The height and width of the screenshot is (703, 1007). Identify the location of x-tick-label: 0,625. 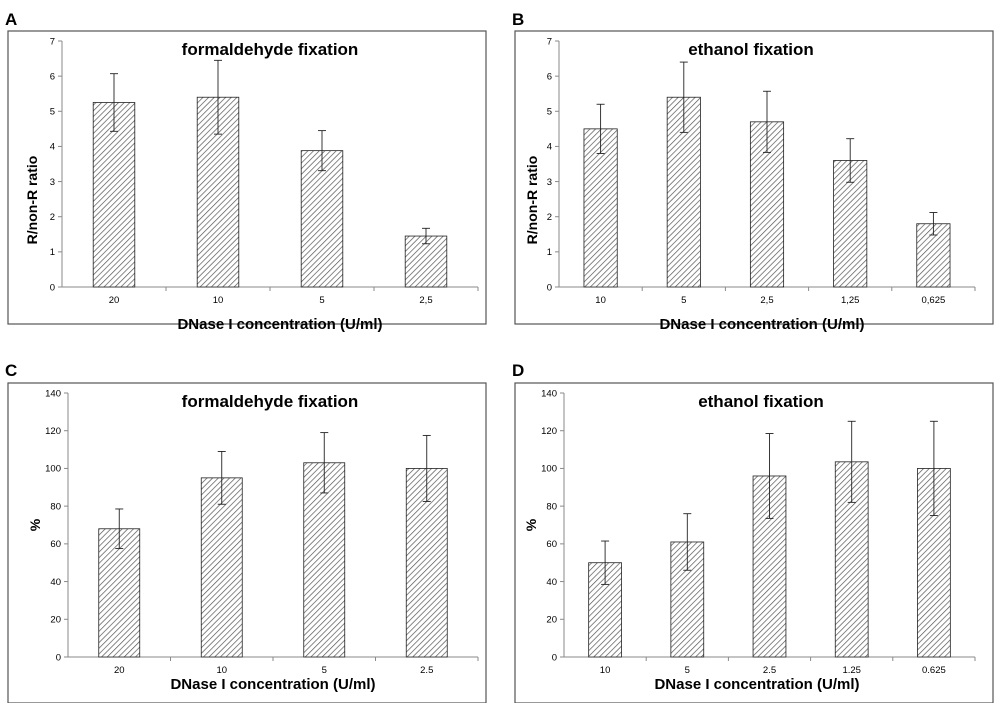
(934, 300).